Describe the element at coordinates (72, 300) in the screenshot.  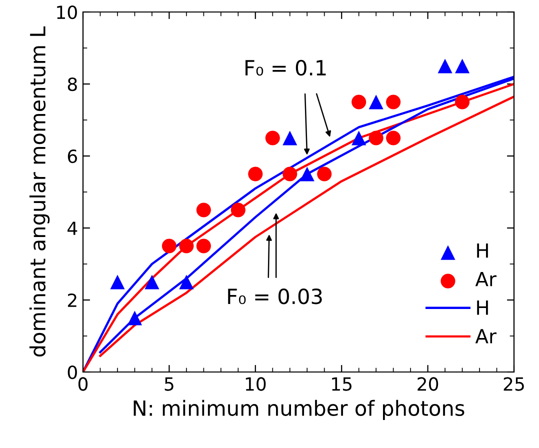
I see `y-tick-label: 2` at that location.